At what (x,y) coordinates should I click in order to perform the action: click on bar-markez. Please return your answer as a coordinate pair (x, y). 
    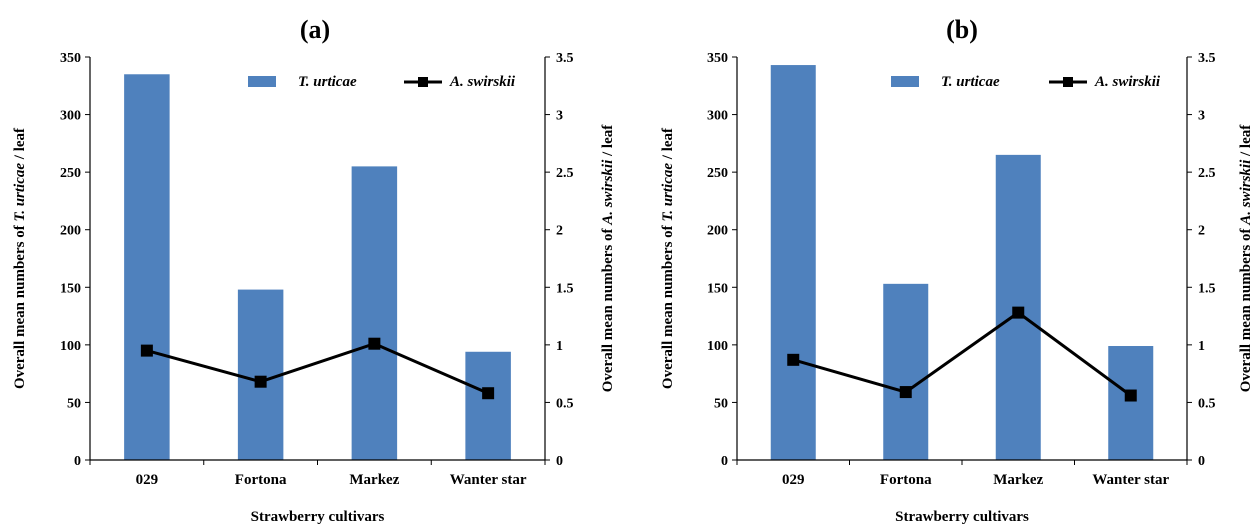
    Looking at the image, I should click on (374, 313).